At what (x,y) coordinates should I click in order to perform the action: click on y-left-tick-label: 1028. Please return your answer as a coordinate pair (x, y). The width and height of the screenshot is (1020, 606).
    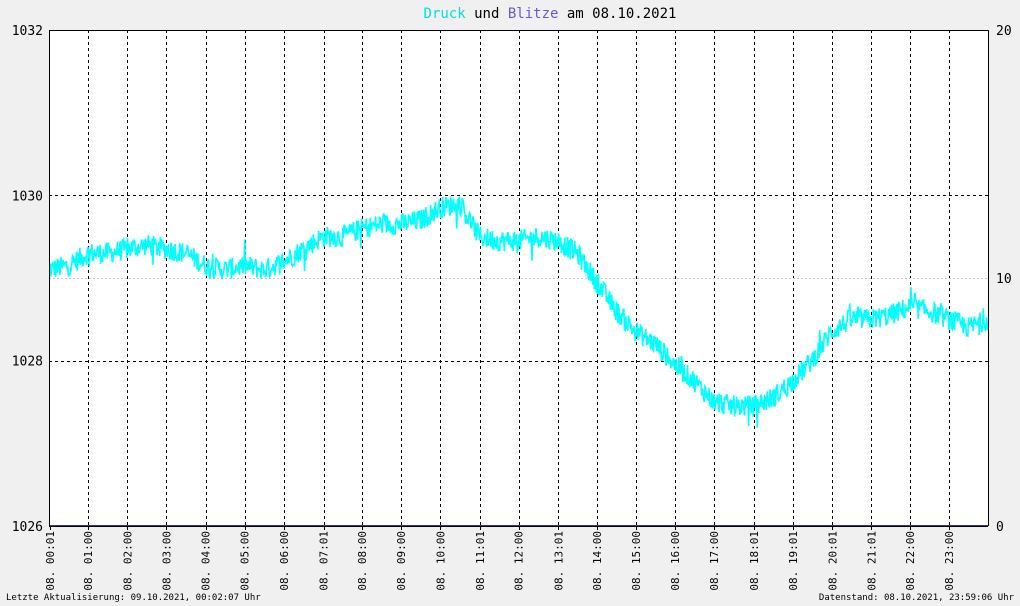
    Looking at the image, I should click on (27, 362).